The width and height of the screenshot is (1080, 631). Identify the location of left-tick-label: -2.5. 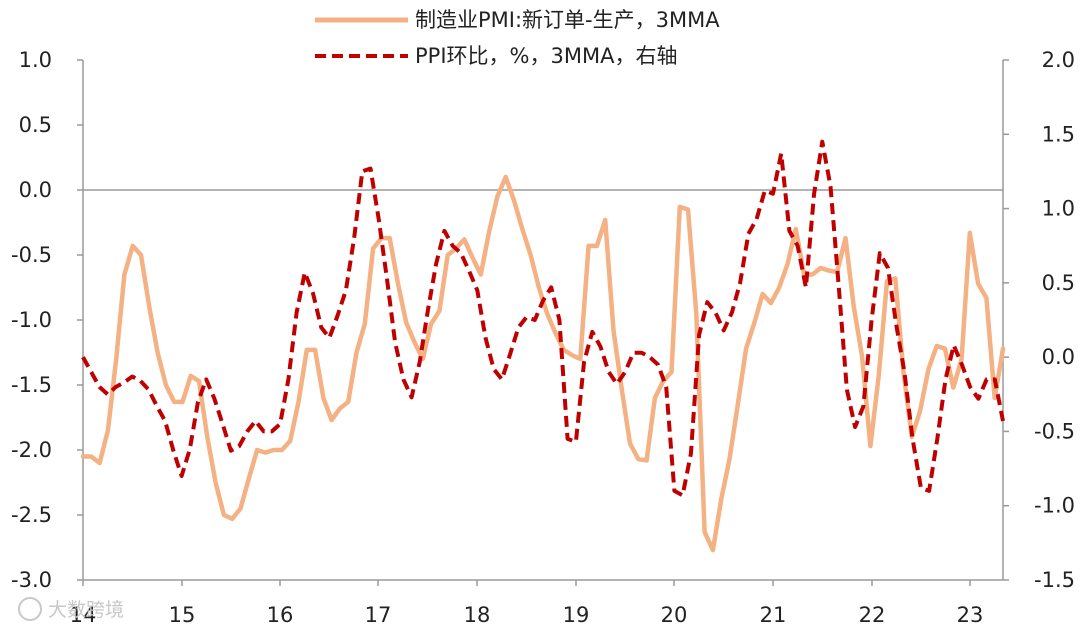
(31, 515).